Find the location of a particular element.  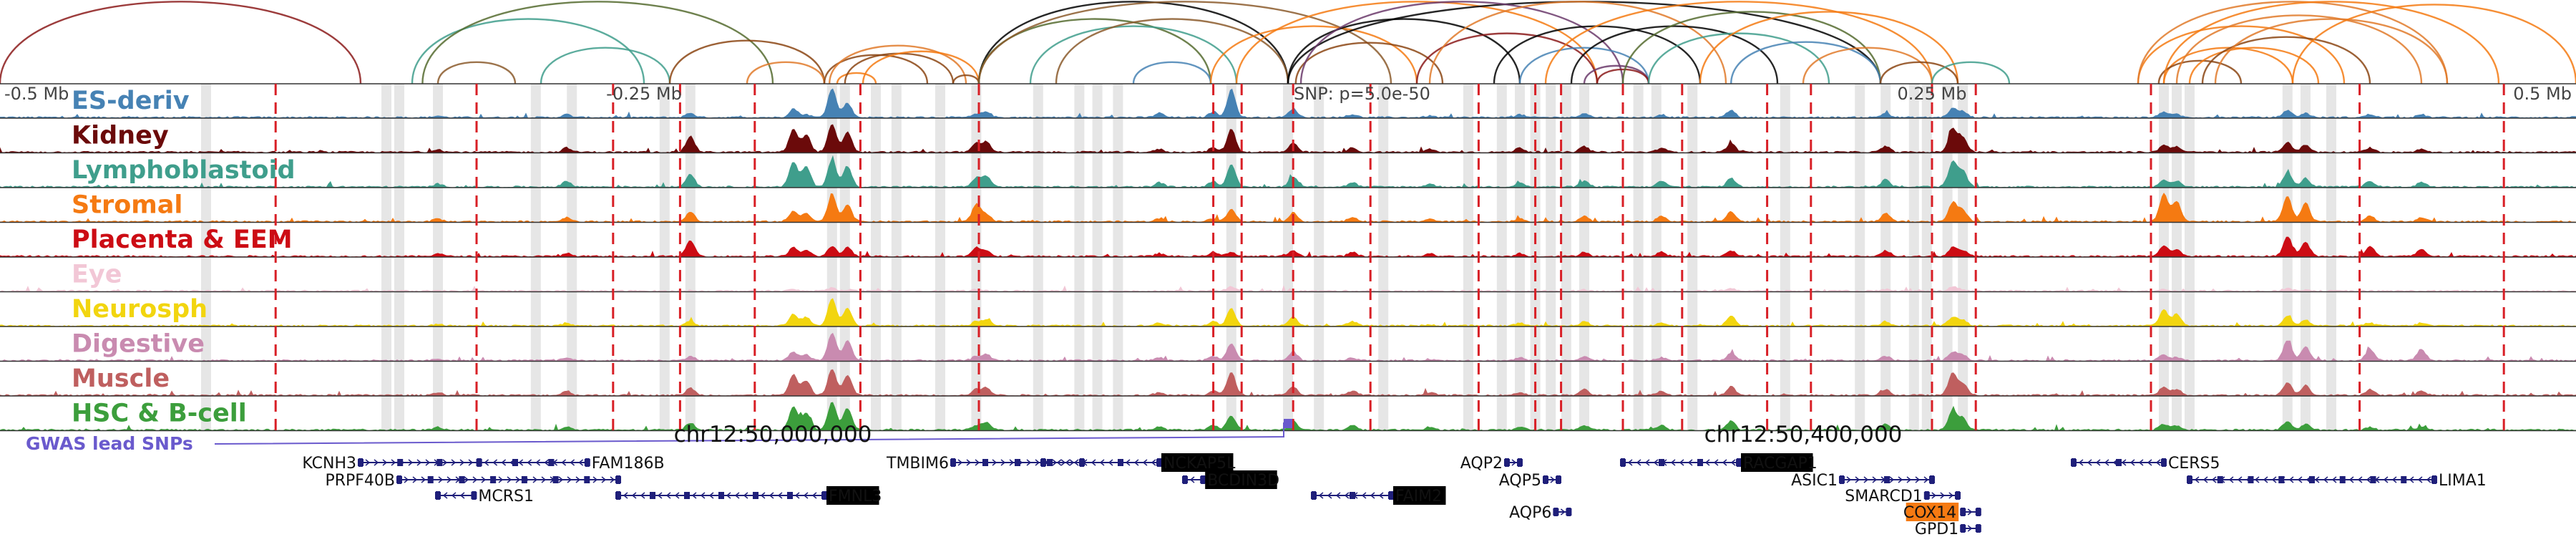

gene-label-10: AQP5 is located at coordinates (1520, 481).